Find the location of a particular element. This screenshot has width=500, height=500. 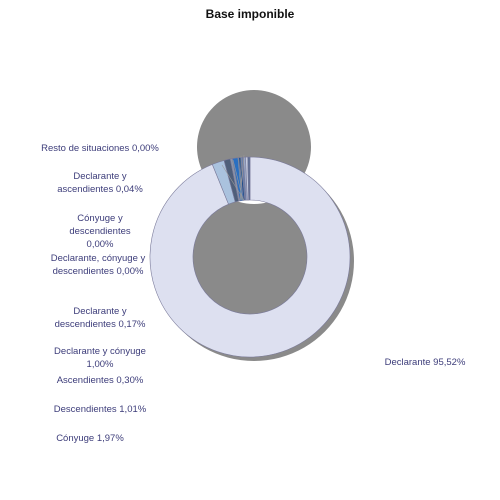

slice-label: Cónyuge 1,97% is located at coordinates (90, 438).